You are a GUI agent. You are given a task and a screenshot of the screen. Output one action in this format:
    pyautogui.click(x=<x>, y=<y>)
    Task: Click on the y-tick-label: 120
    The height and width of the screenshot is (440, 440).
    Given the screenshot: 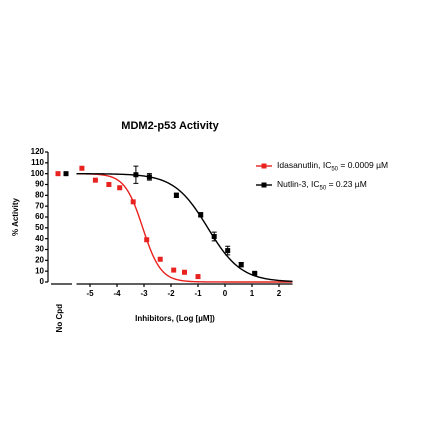 What is the action you would take?
    pyautogui.click(x=38, y=151)
    